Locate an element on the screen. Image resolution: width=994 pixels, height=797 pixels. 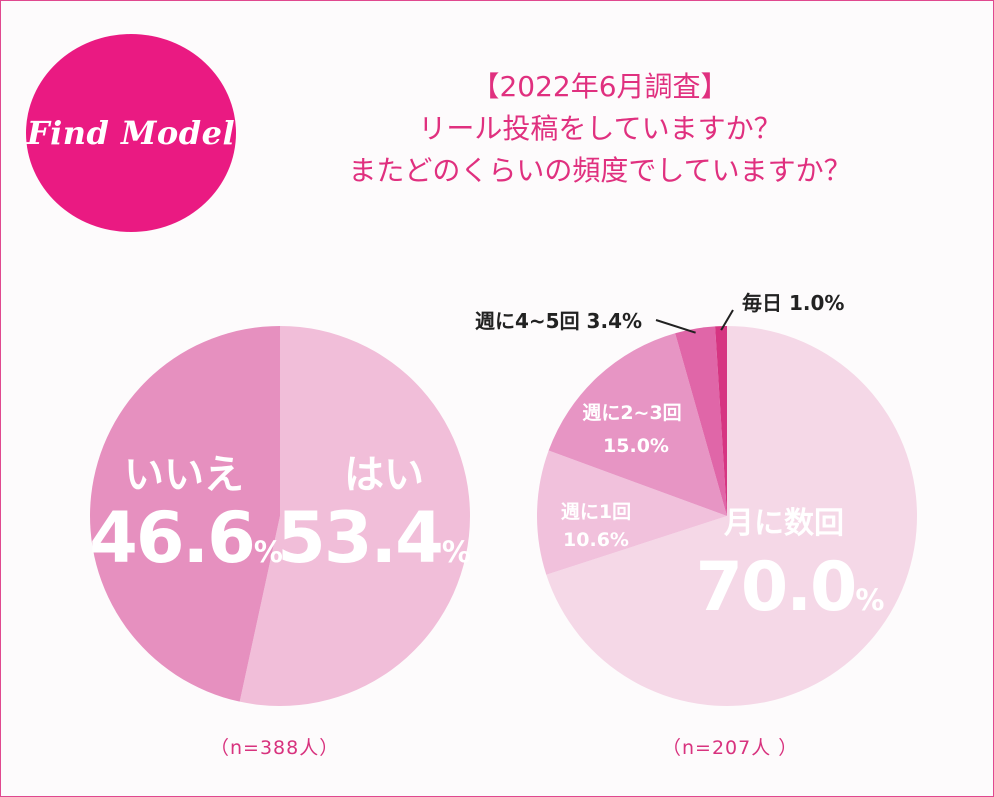
label-weekly-4-5: 週に4~5回 3.4% is located at coordinates (558, 321).